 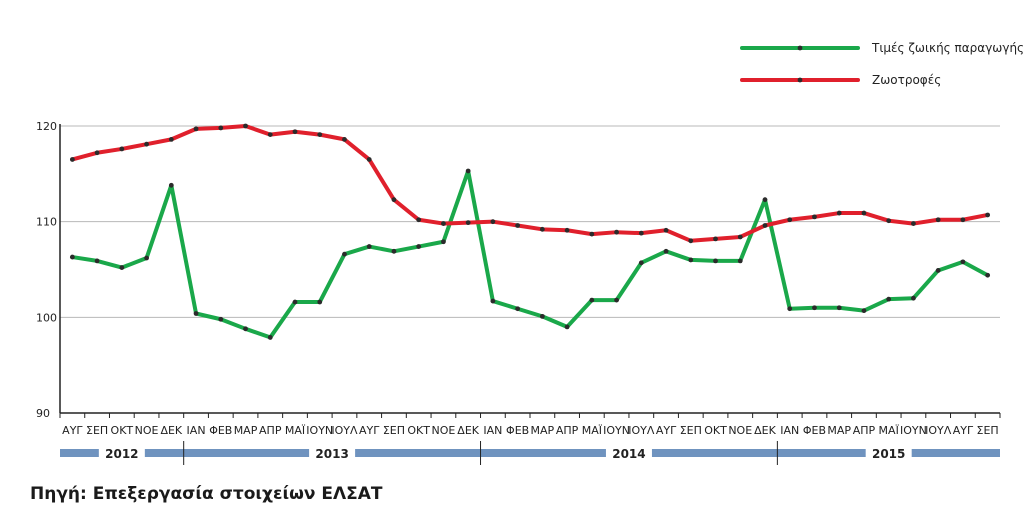 I want to click on year-band-bar, so click(x=530, y=453).